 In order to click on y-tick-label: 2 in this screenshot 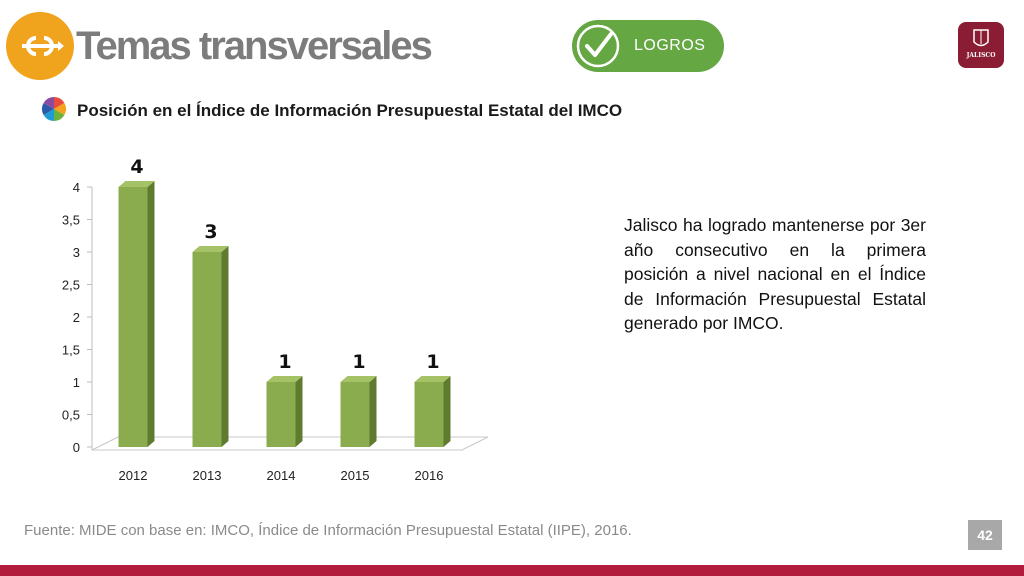, I will do `click(76, 317)`.